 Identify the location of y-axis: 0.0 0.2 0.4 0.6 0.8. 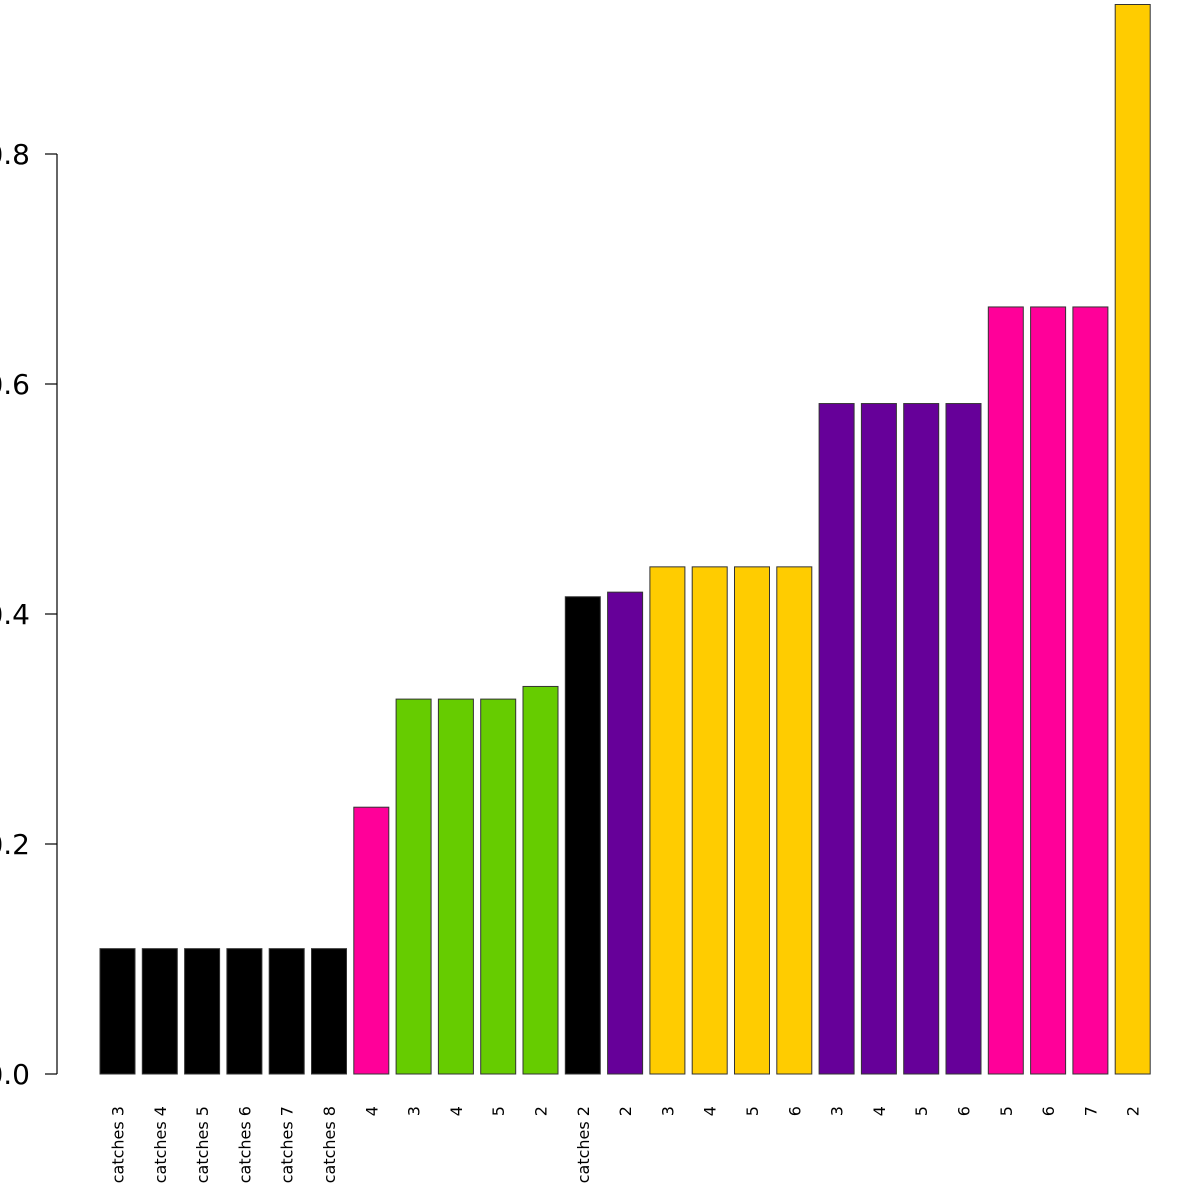
(29, 614).